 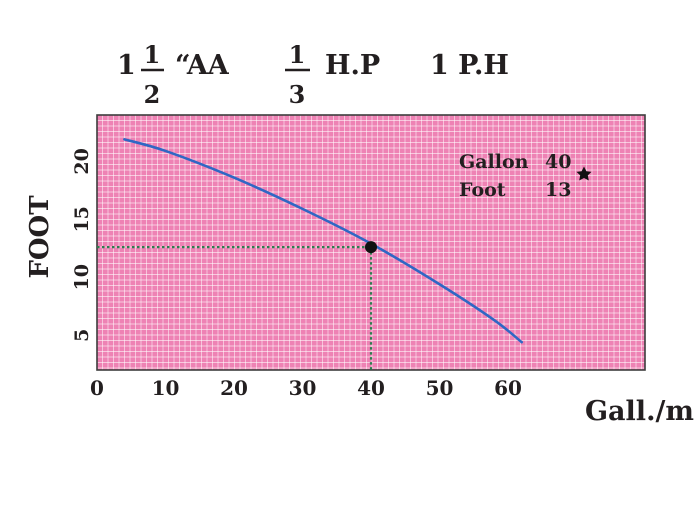 What do you see at coordinates (297, 54) in the screenshot?
I see `hp-numerator: 1` at bounding box center [297, 54].